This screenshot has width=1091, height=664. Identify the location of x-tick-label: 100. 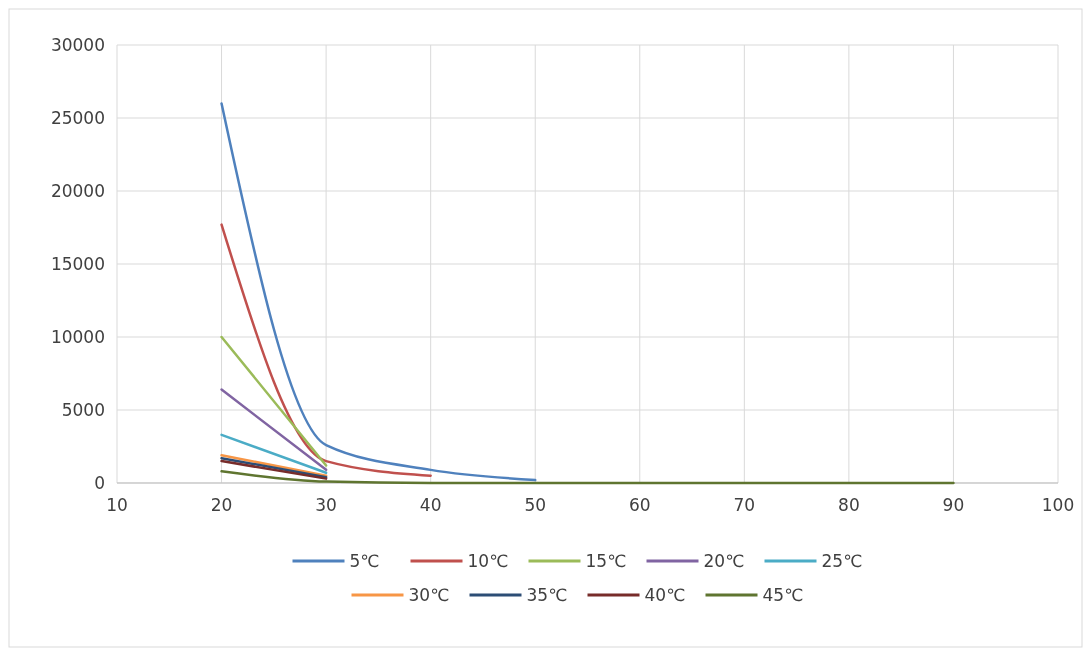
(1058, 505).